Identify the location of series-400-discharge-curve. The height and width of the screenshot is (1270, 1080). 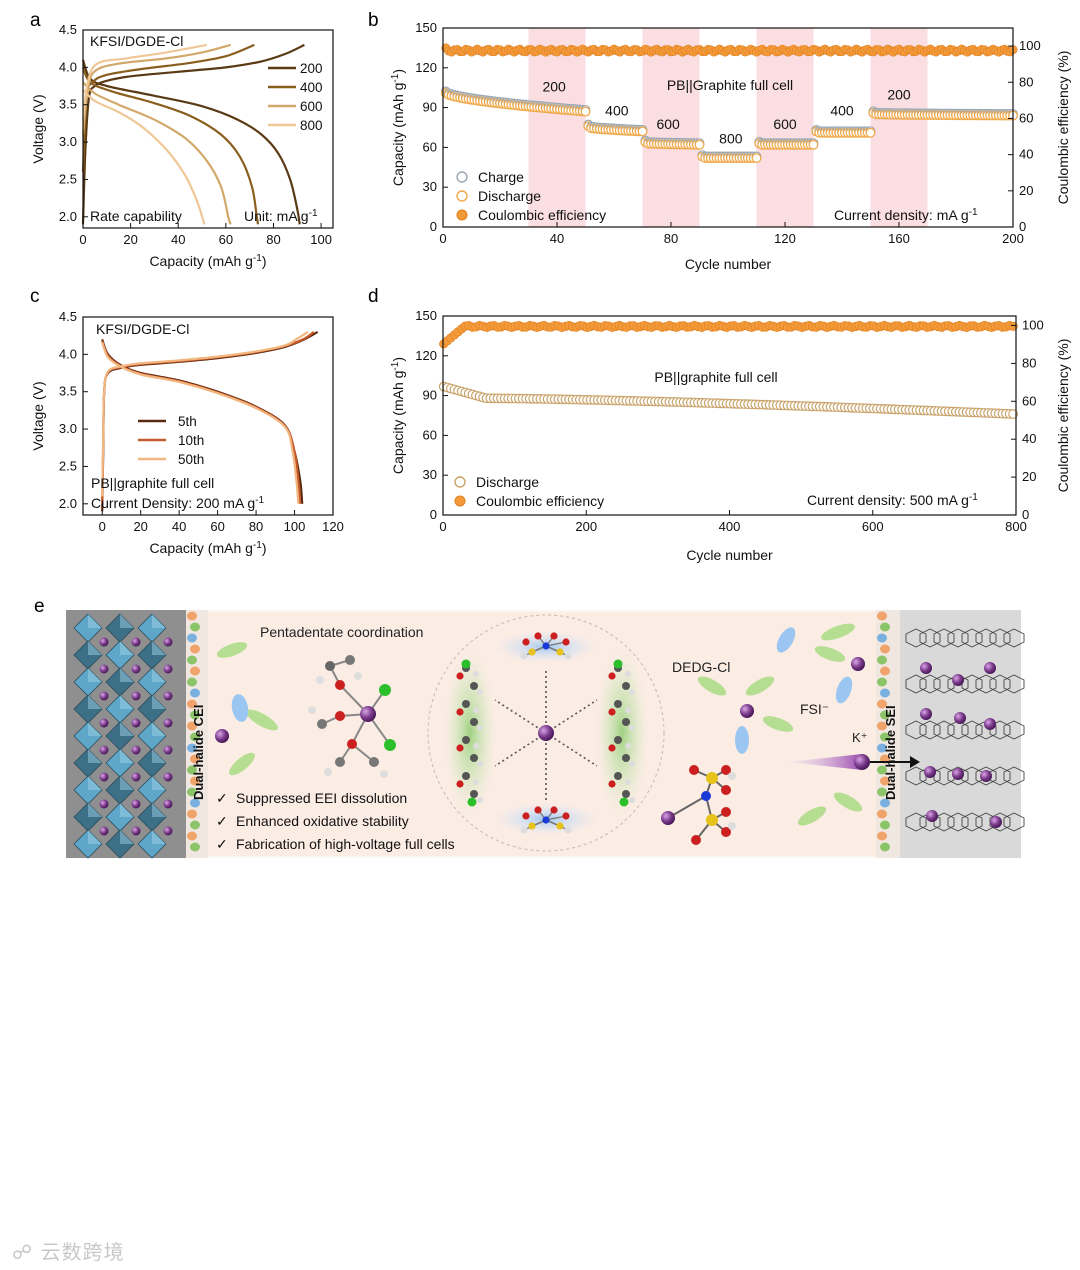
(170, 145).